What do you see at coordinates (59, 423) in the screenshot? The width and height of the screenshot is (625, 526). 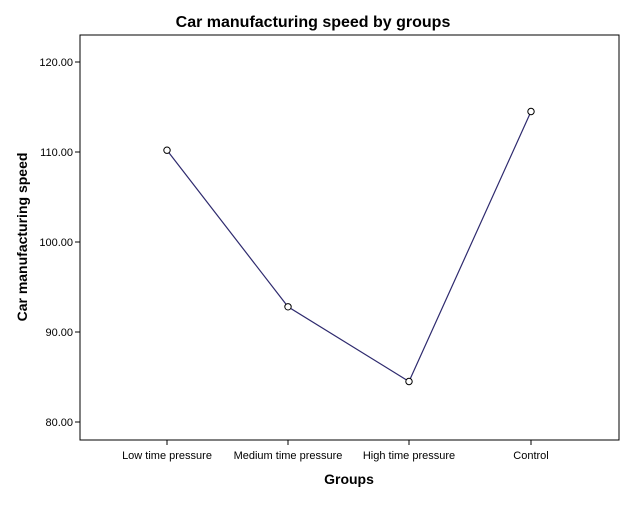 I see `y-tick-label: 80.00` at bounding box center [59, 423].